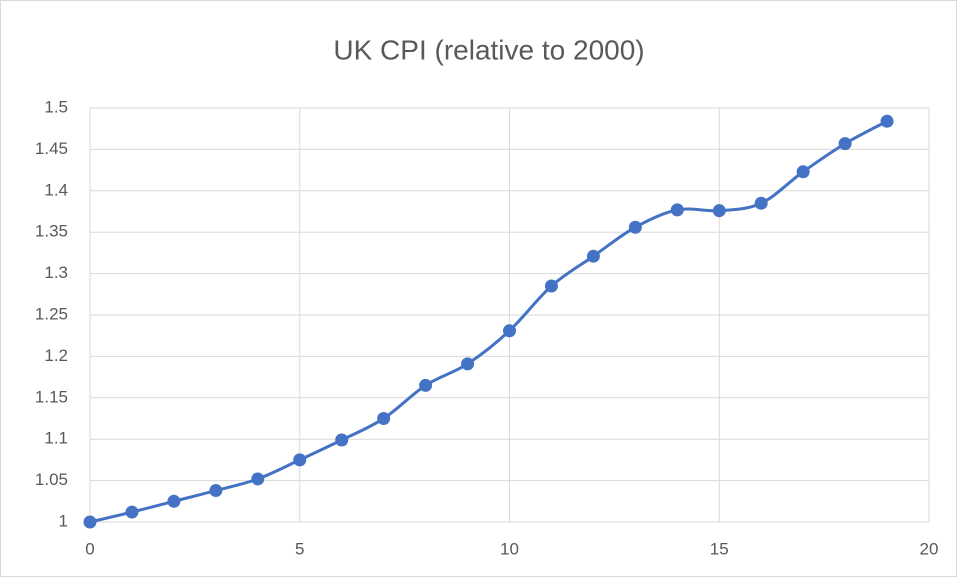 The height and width of the screenshot is (578, 958). Describe the element at coordinates (299, 548) in the screenshot. I see `x-tick-label: 5` at that location.